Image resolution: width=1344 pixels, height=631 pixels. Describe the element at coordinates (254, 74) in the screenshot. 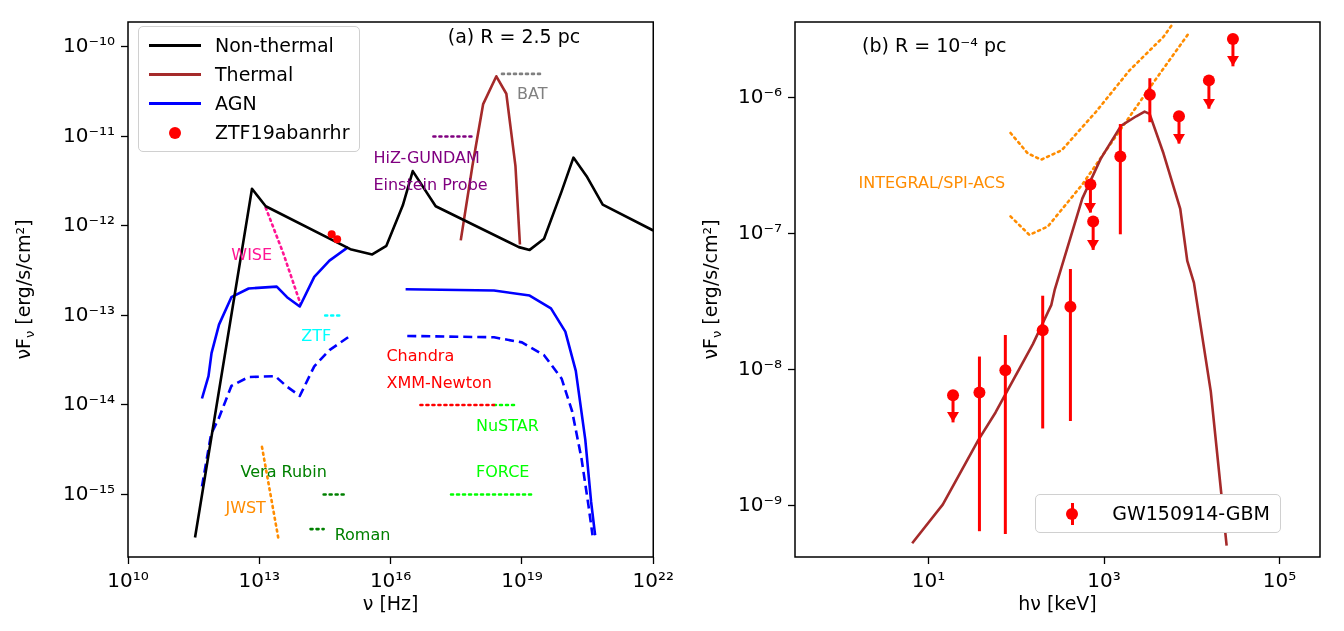

I see `legend-label: Thermal` at that location.